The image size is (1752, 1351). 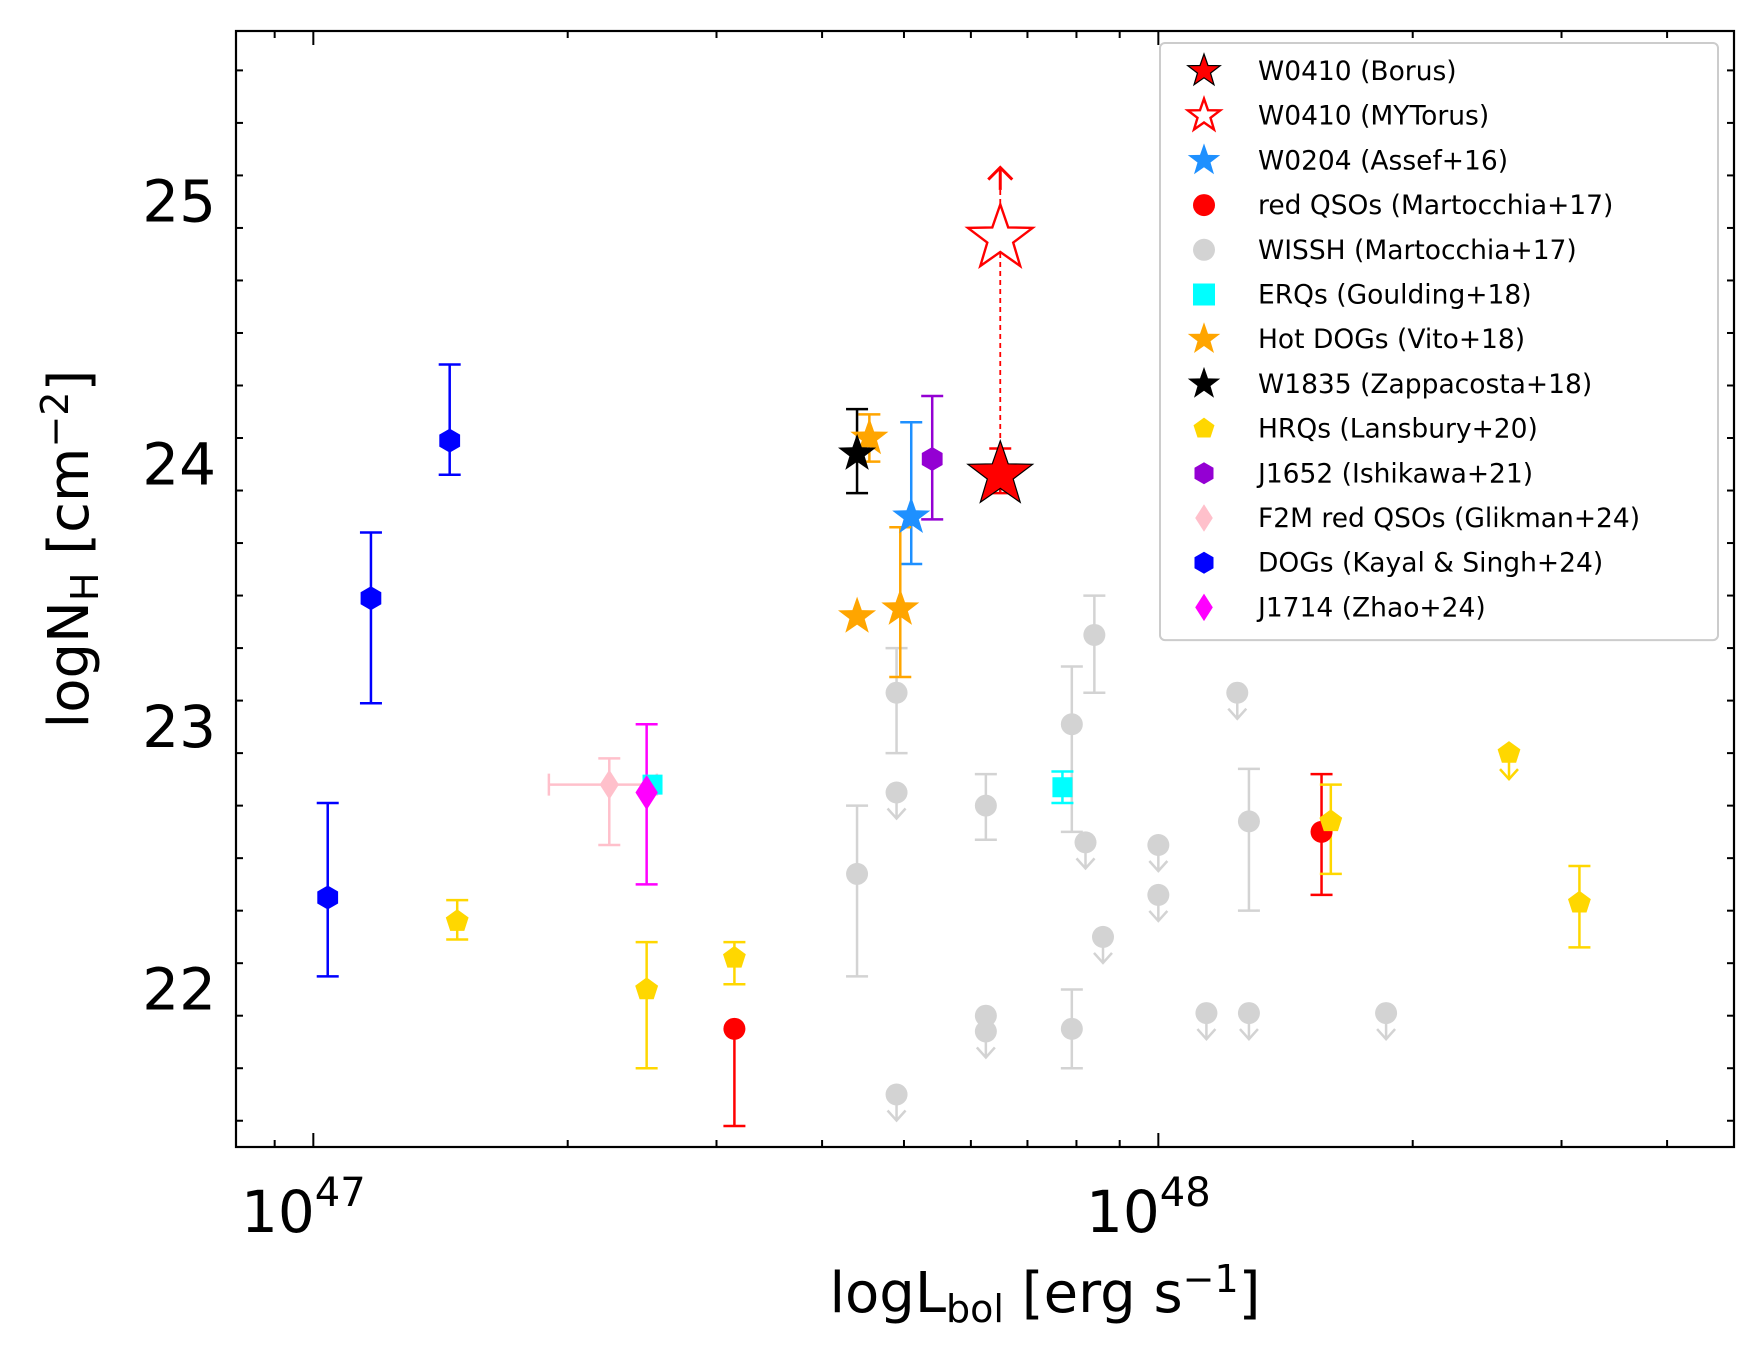 What do you see at coordinates (1430, 563) in the screenshot?
I see `legend-label: DOGs (Kayal & Singh+24)` at bounding box center [1430, 563].